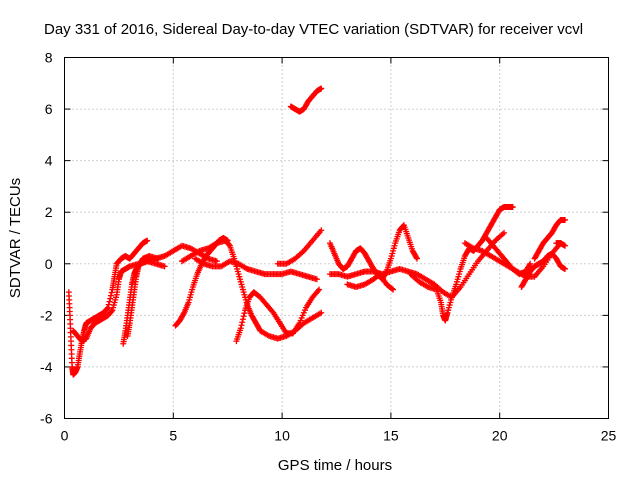 The image size is (640, 480). What do you see at coordinates (306, 100) in the screenshot?
I see `series-arc10` at bounding box center [306, 100].